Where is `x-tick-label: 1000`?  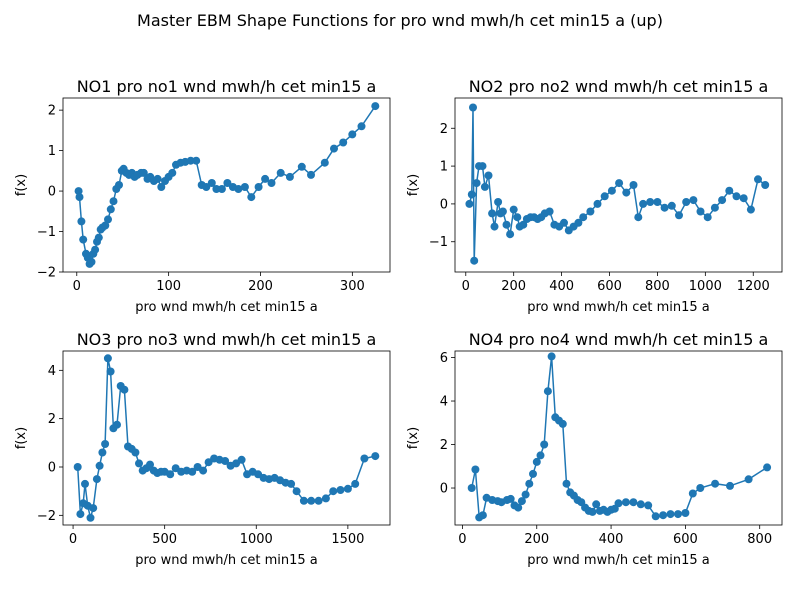 x-tick-label: 1000 is located at coordinates (256, 539).